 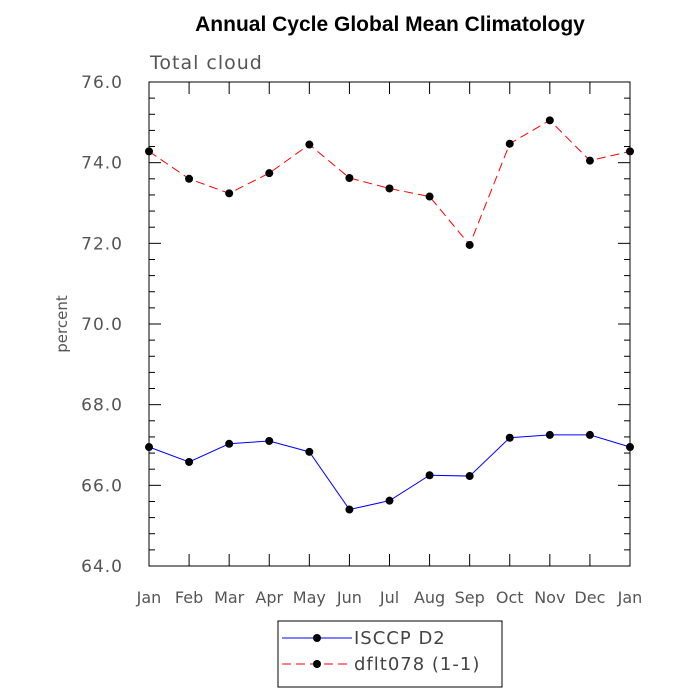 What do you see at coordinates (102, 244) in the screenshot?
I see `y-tick-label: 72.0` at bounding box center [102, 244].